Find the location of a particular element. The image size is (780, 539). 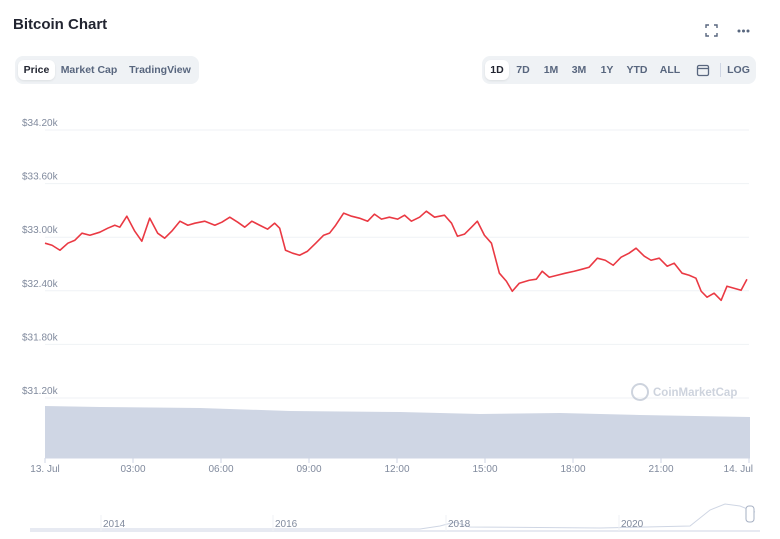

log-button: LOG is located at coordinates (738, 70).